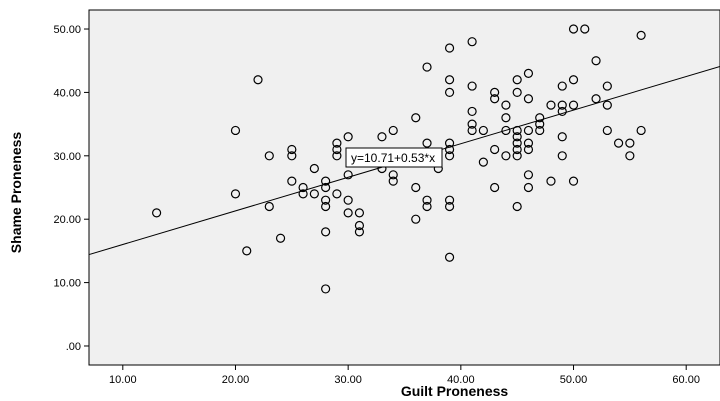 This screenshot has height=401, width=720. What do you see at coordinates (71, 188) in the screenshot?
I see `y-axis: .00 10.00 20.00 30.00 40.00 50.00` at bounding box center [71, 188].